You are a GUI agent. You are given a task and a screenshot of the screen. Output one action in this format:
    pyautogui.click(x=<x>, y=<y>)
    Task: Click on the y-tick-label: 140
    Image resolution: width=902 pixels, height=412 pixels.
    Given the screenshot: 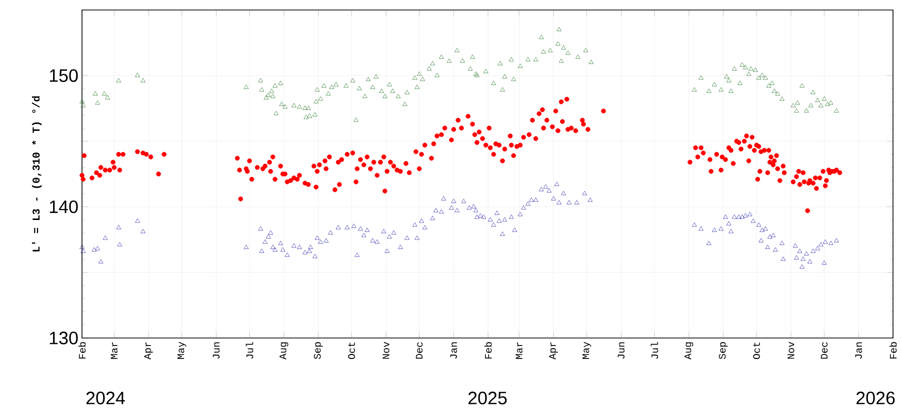 What is the action you would take?
    pyautogui.click(x=64, y=207)
    